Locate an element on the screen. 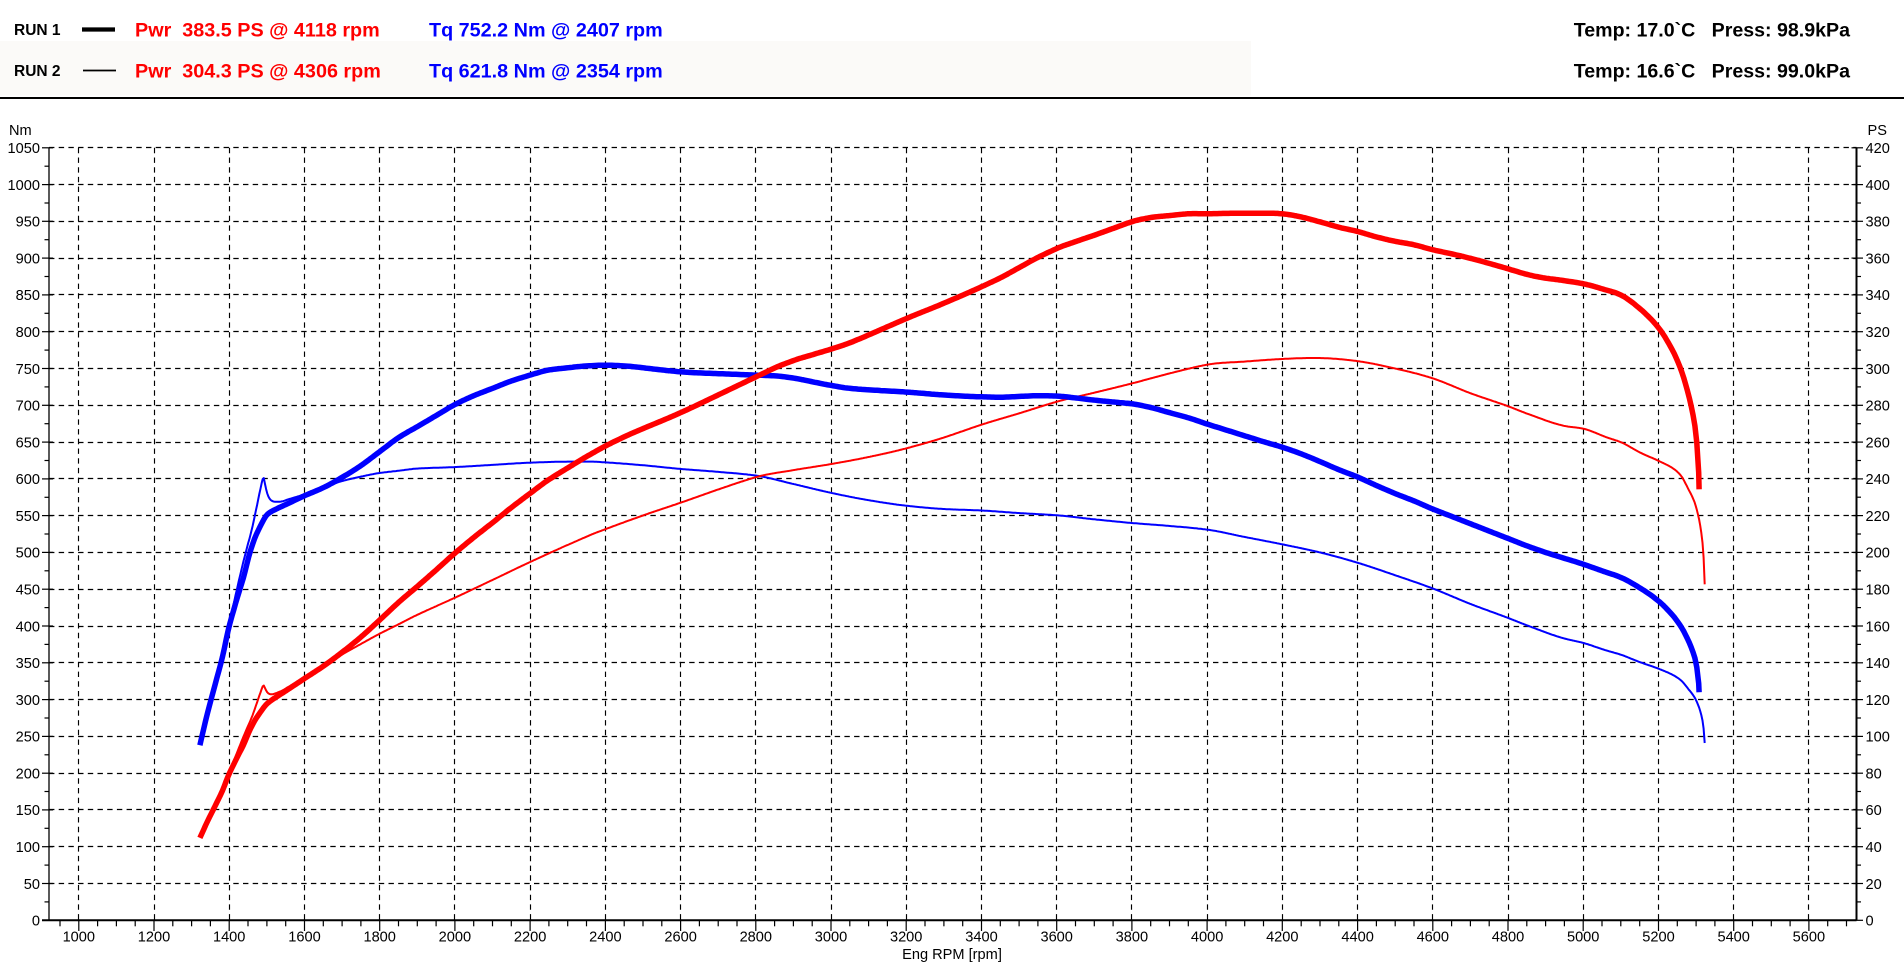  svg-text: 2600 is located at coordinates (680, 938).